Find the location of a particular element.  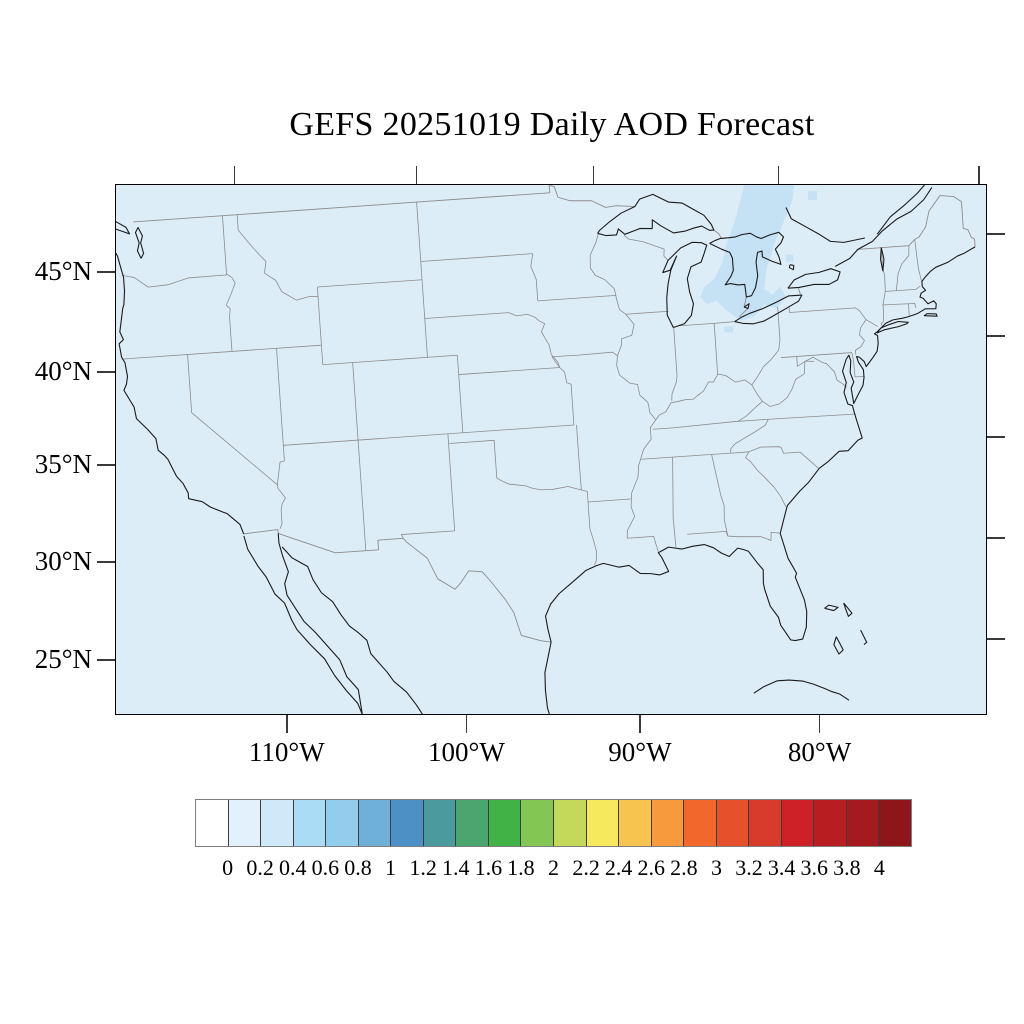

colorbar is located at coordinates (553, 823).